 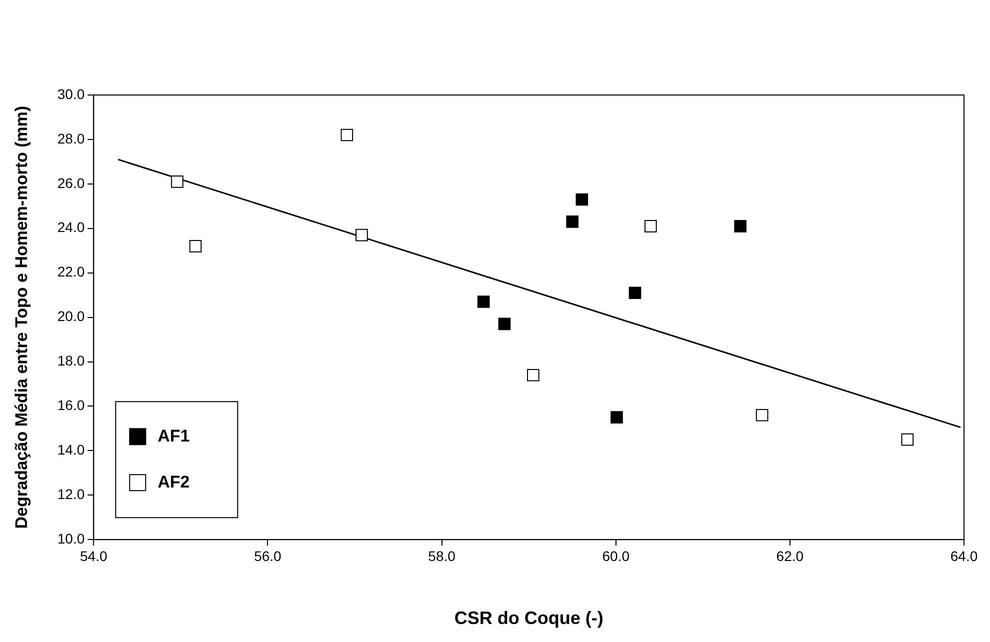 What do you see at coordinates (616, 556) in the screenshot?
I see `x-tick-label: 60.0` at bounding box center [616, 556].